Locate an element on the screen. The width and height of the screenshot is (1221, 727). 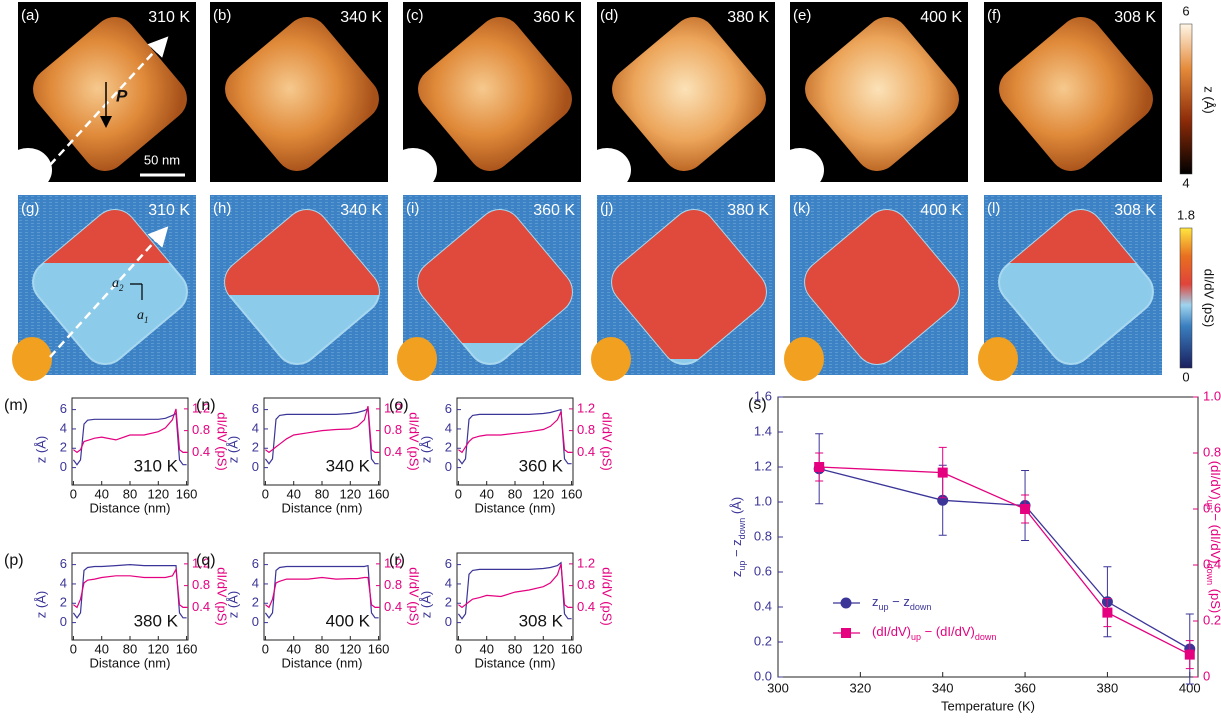
series-line is located at coordinates (1005, 559).